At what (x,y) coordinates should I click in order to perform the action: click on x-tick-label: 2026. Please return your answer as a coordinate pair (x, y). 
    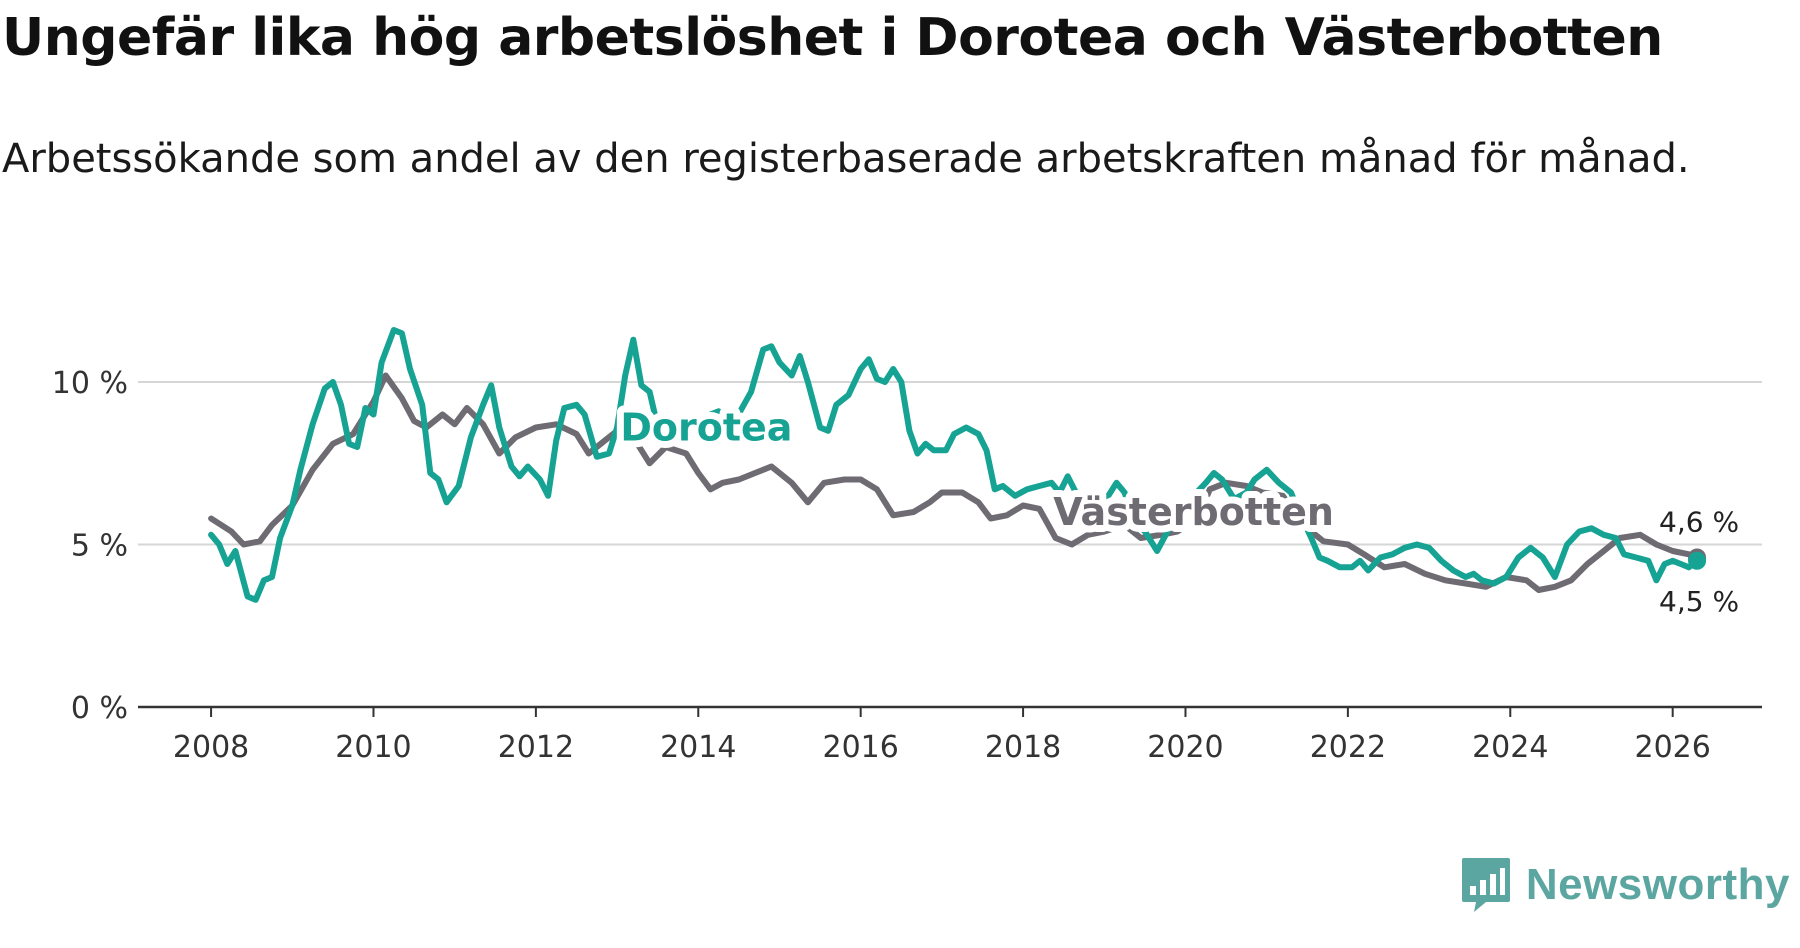
    Looking at the image, I should click on (1673, 747).